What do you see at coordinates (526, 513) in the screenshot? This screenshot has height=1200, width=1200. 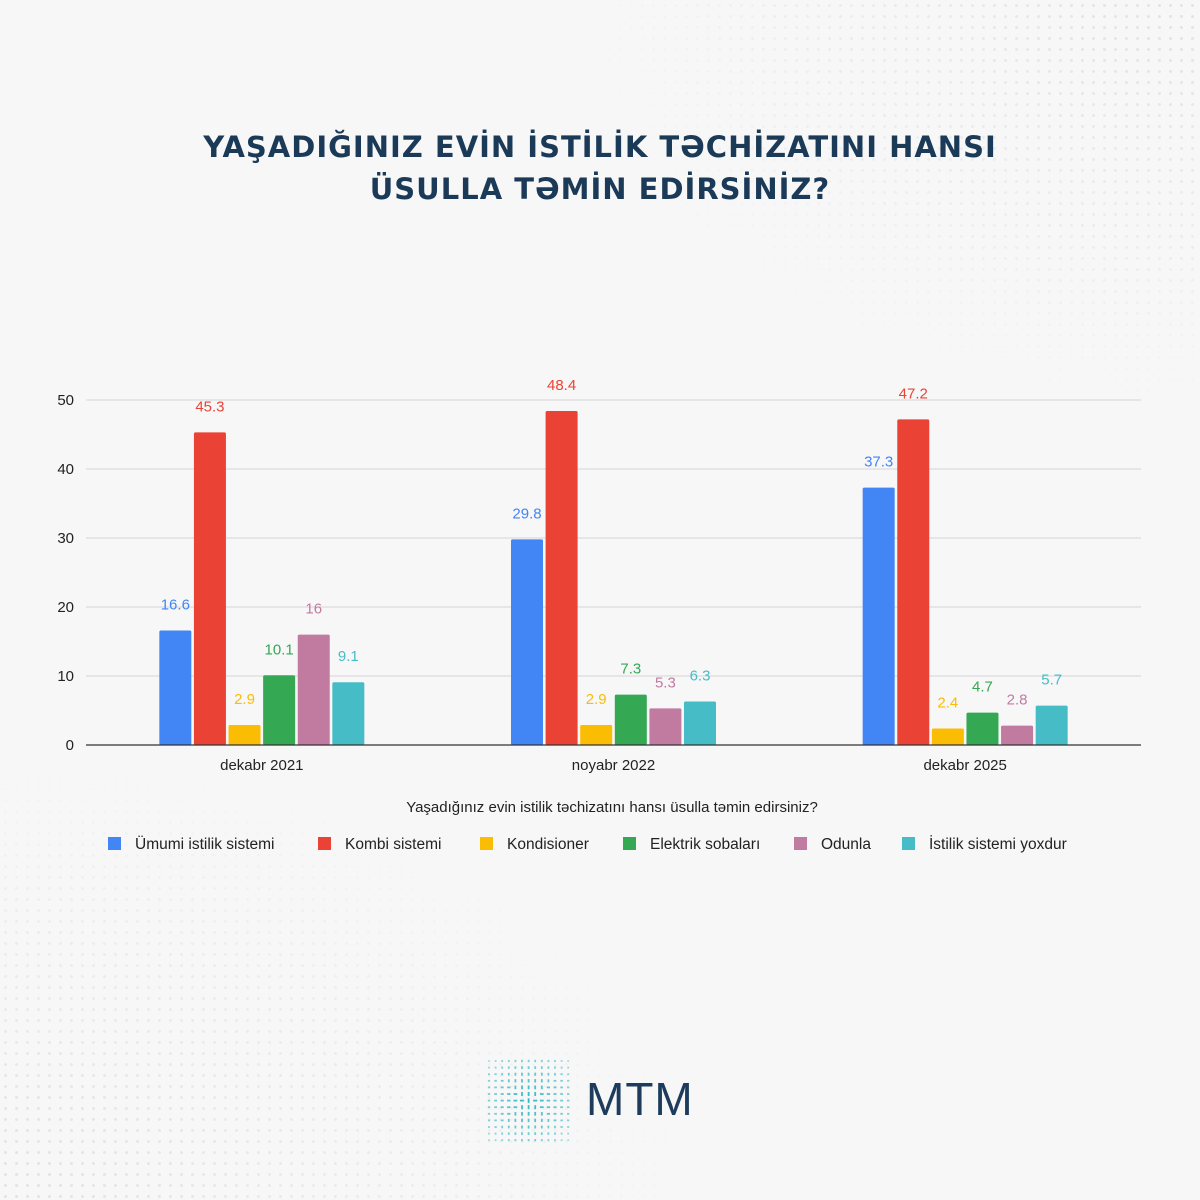 I see `data-label: 29.8` at bounding box center [526, 513].